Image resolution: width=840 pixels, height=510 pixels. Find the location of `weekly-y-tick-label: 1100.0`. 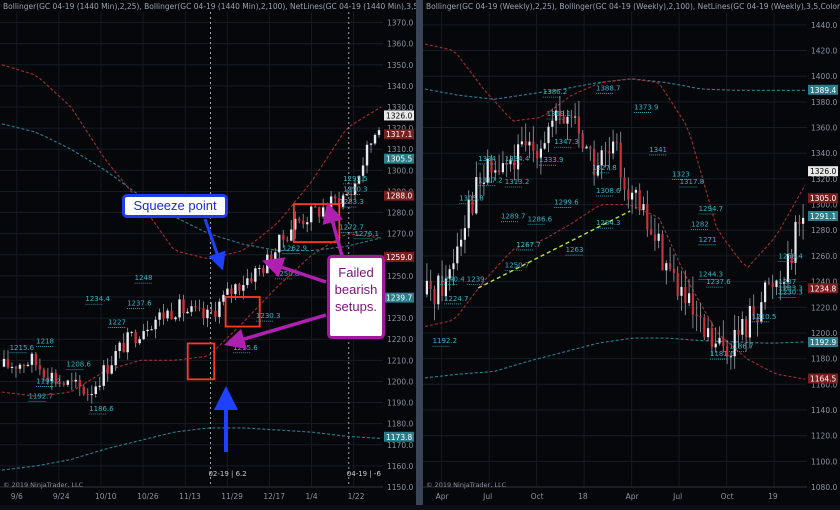

weekly-y-tick-label: 1100.0 is located at coordinates (824, 461).